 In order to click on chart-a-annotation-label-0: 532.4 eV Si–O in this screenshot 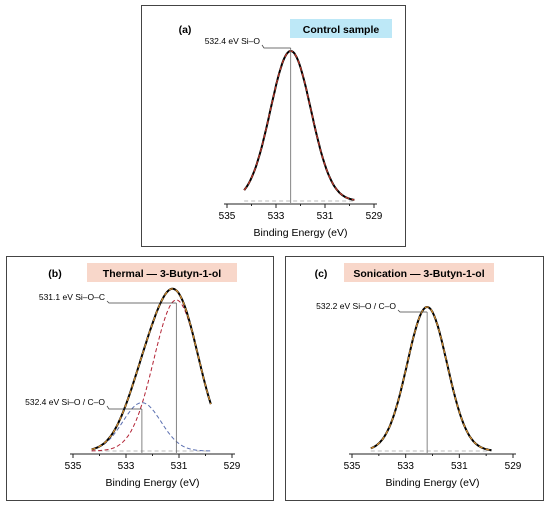, I will do `click(233, 41)`.